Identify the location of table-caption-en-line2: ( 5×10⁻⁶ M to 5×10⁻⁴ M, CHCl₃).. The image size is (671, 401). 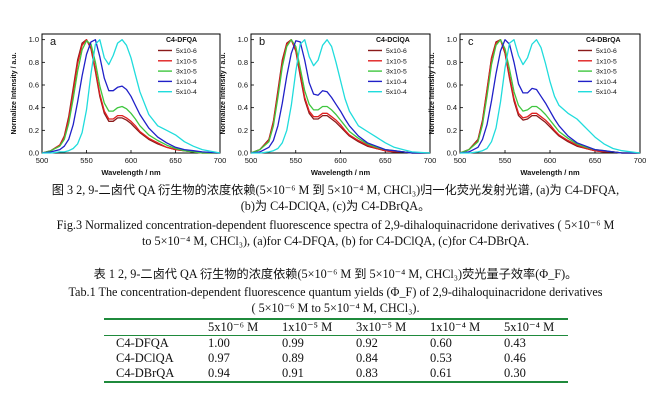
(335, 307).